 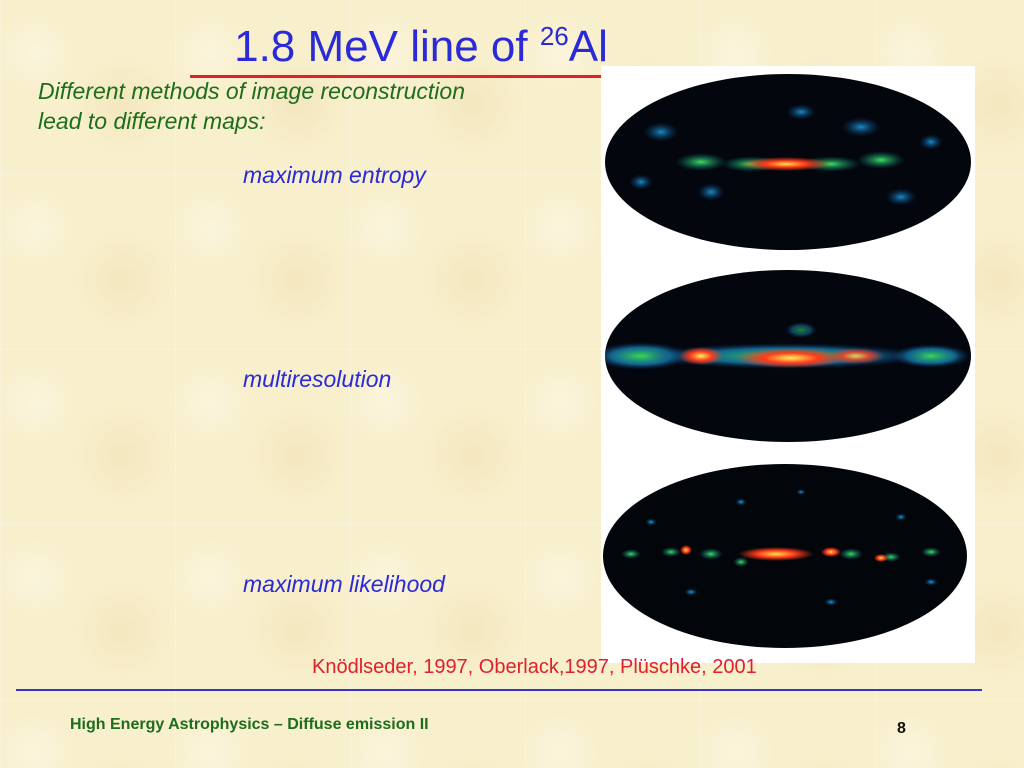 I want to click on method-label-multiresolution: multiresolution, so click(x=317, y=379).